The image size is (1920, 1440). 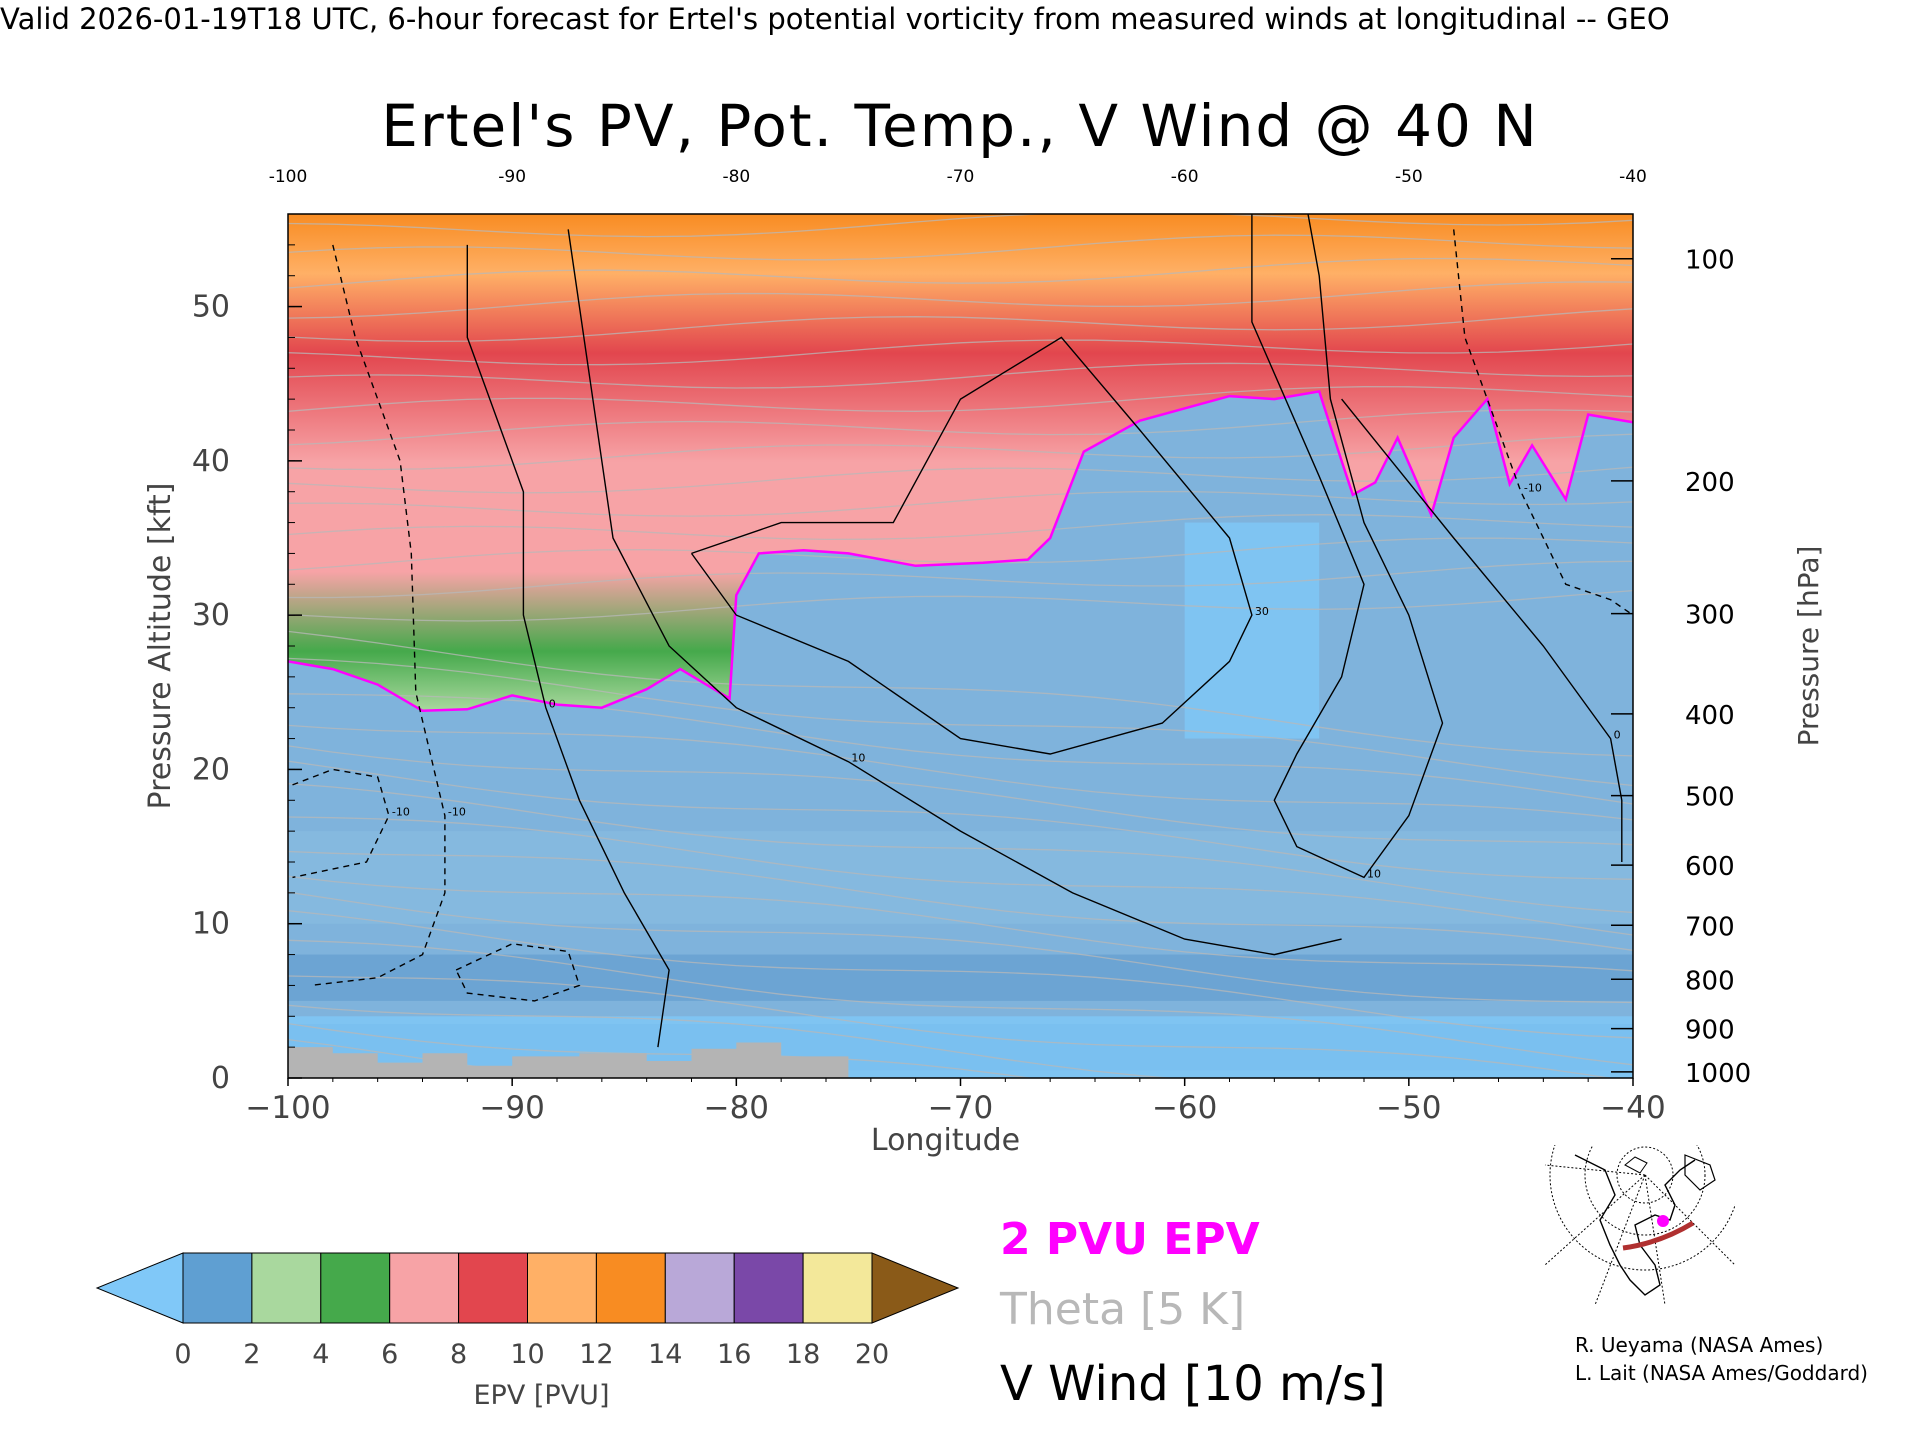 What do you see at coordinates (734, 1354) in the screenshot?
I see `colorbar-tick-label: 16` at bounding box center [734, 1354].